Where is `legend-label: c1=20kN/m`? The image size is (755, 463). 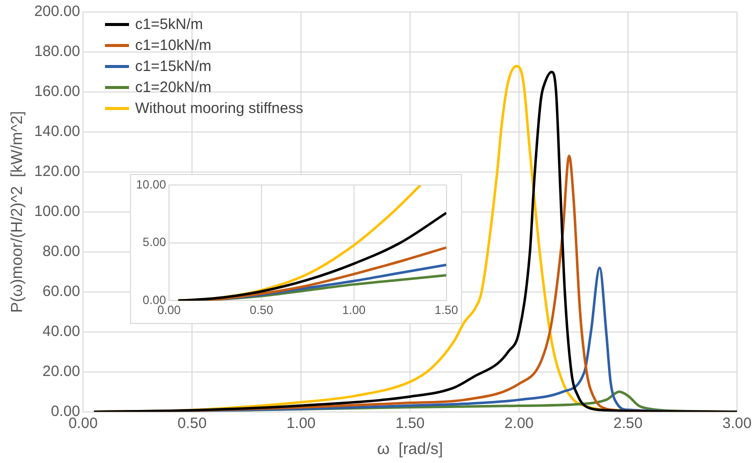
legend-label: c1=20kN/m is located at coordinates (173, 88).